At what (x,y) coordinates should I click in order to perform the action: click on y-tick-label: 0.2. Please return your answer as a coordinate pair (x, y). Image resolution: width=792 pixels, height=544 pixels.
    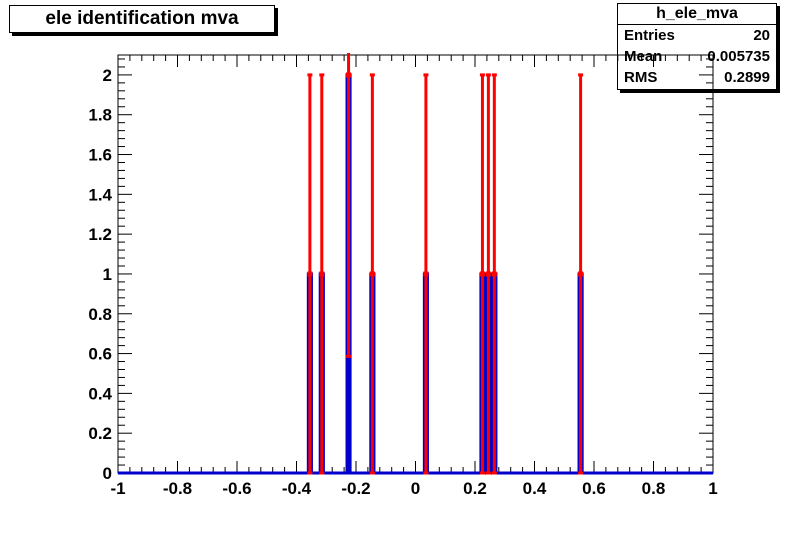
    Looking at the image, I should click on (100, 433).